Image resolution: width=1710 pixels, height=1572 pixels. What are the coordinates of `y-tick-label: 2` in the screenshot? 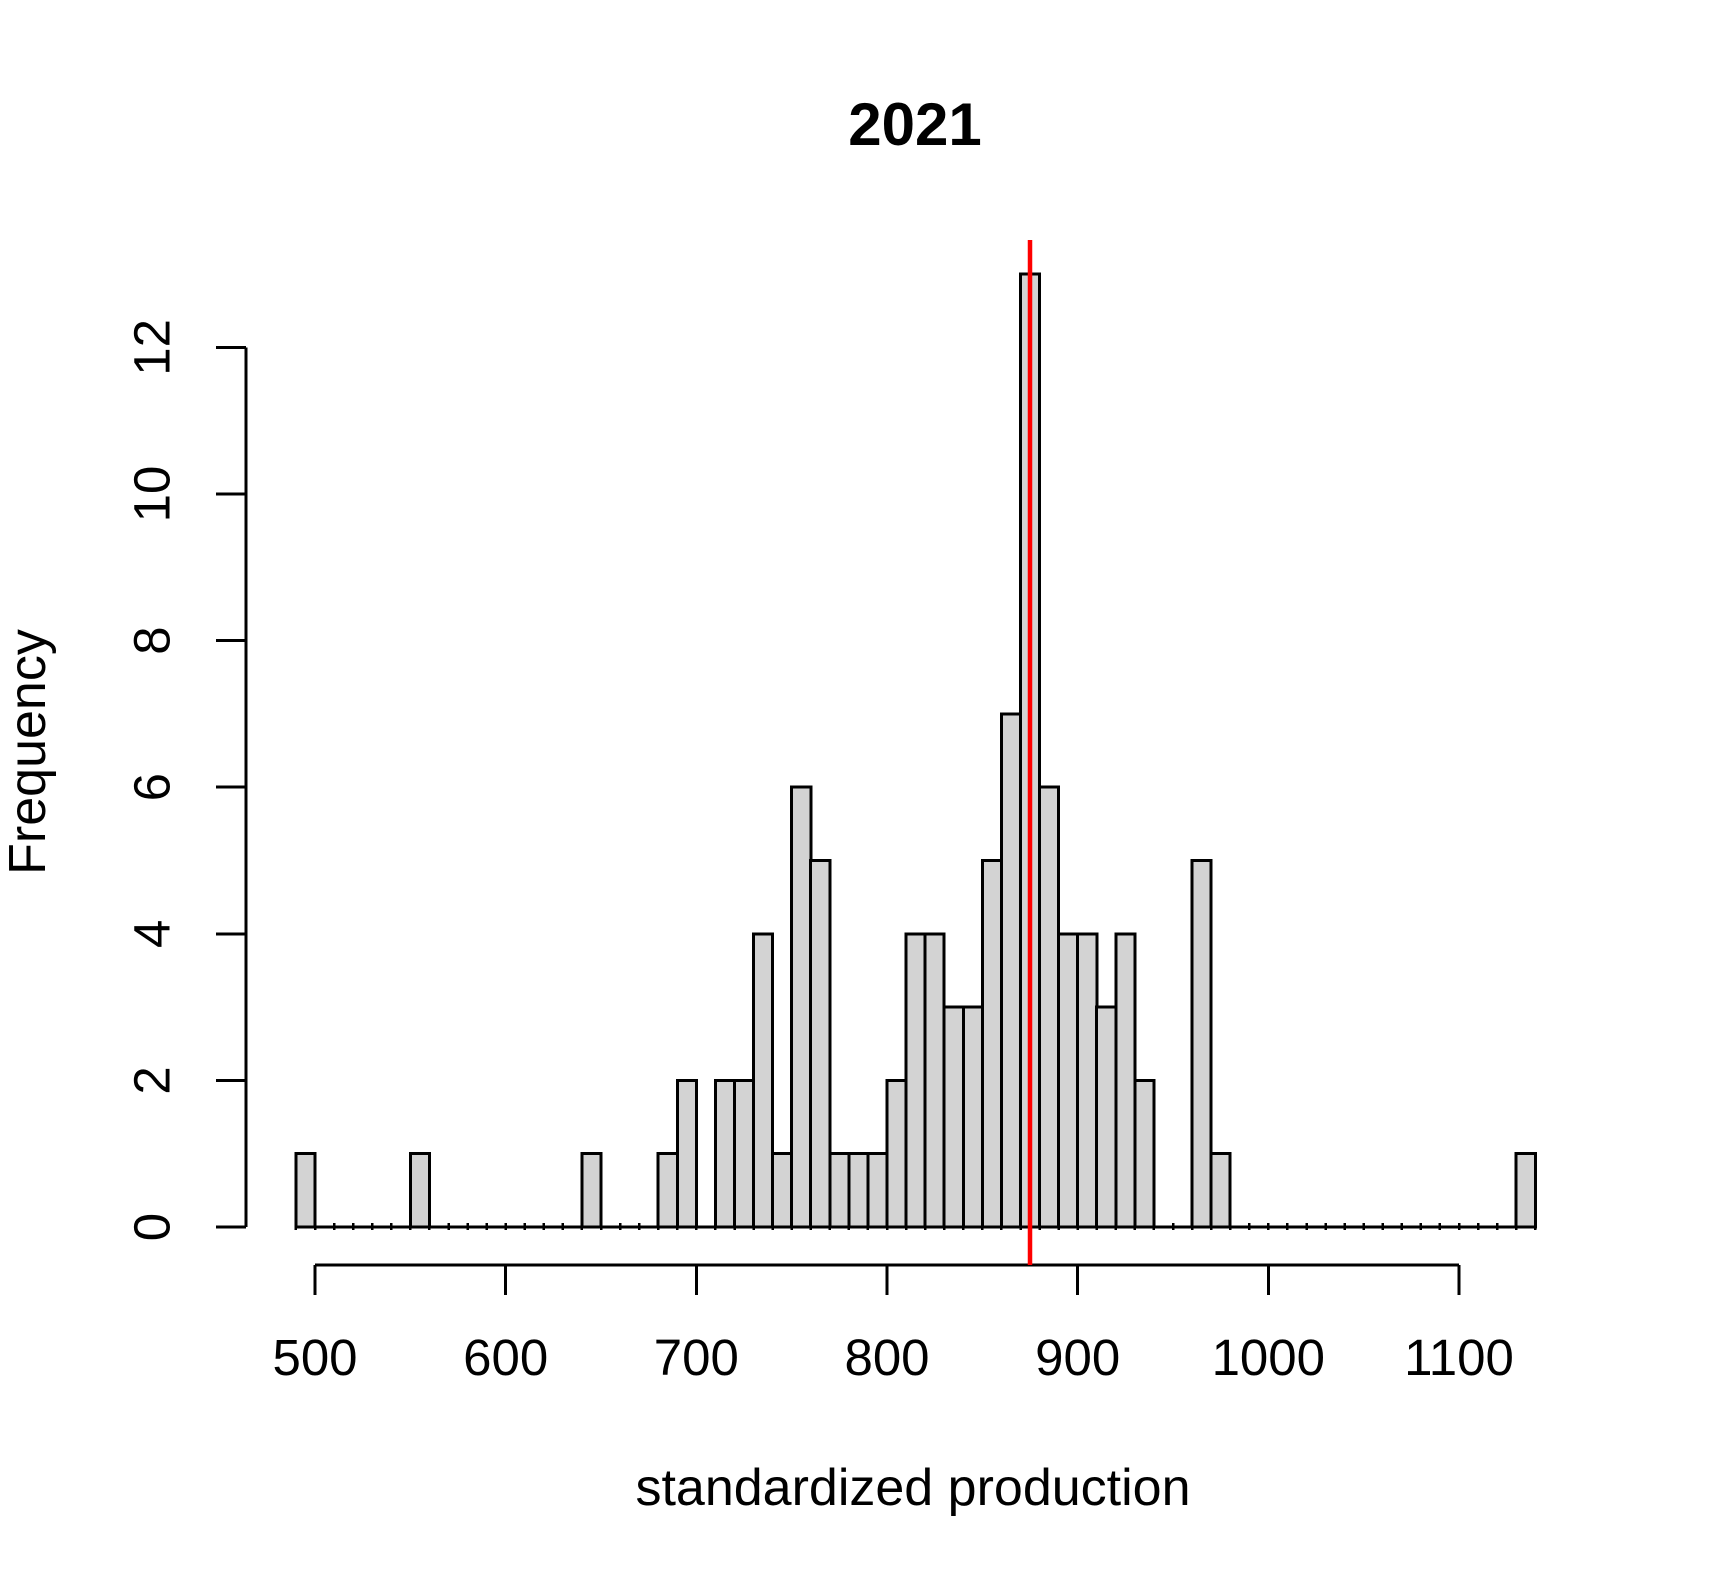 It's located at (152, 1080).